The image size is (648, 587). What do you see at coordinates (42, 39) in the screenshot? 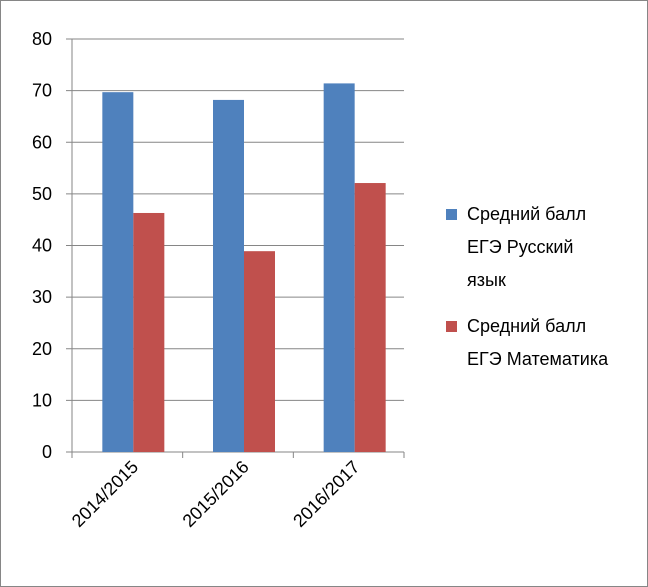
I see `y-tick-label: 80` at bounding box center [42, 39].